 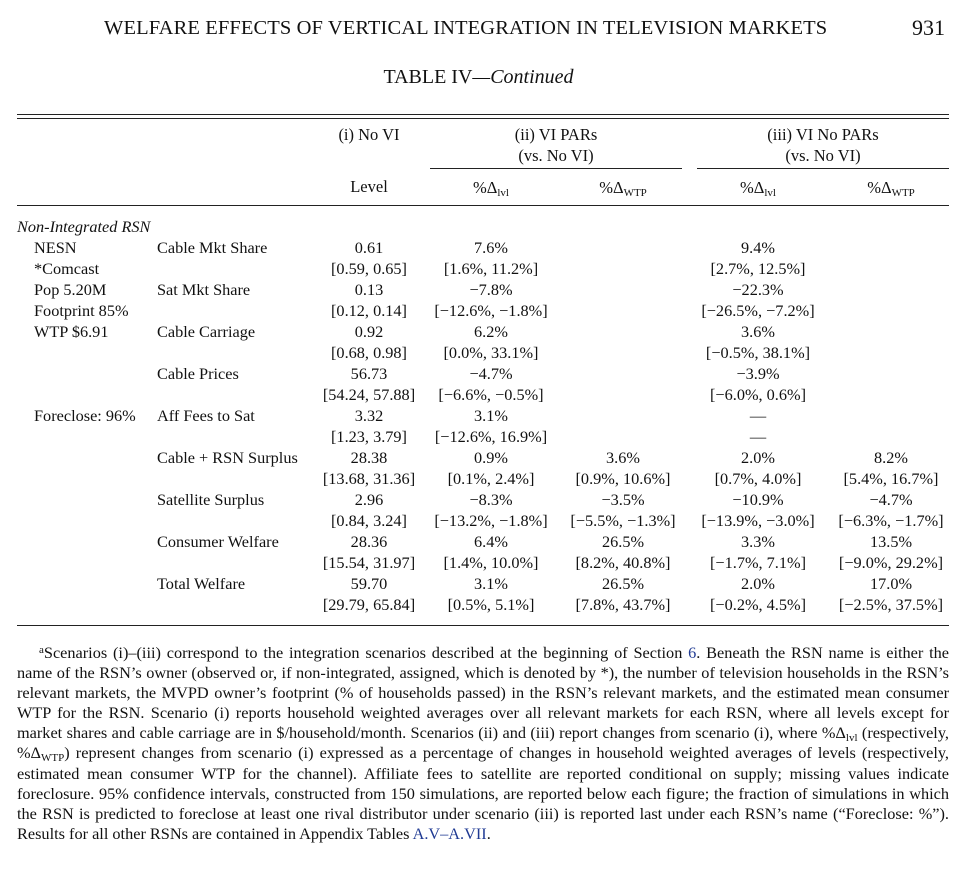 I want to click on cell-level-ci: [0.84, 3.24], so click(x=369, y=520).